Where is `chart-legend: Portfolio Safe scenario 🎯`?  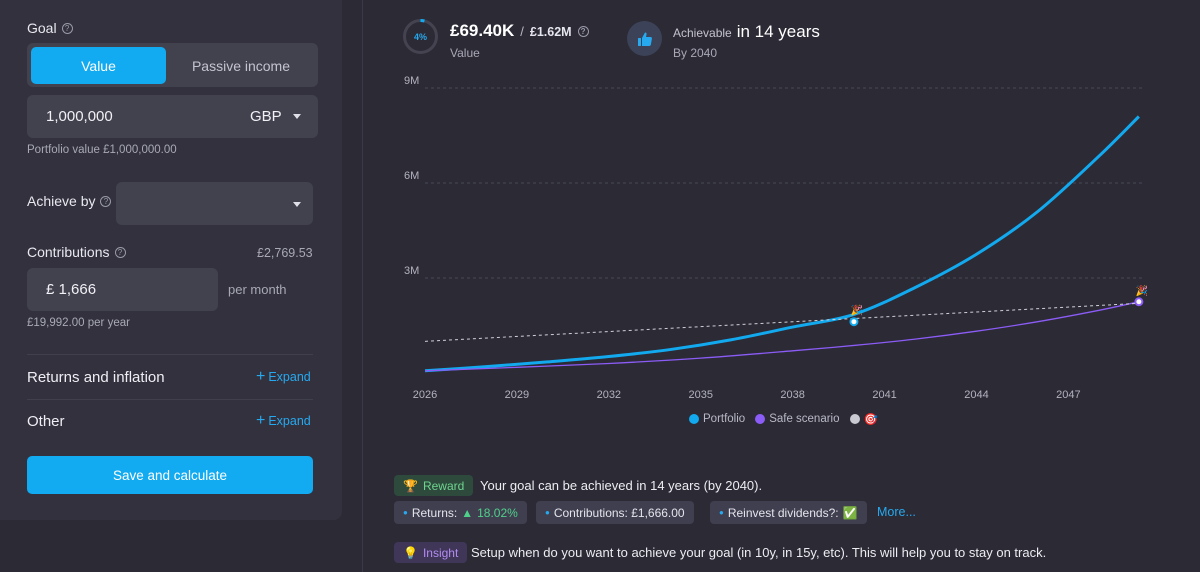 chart-legend: Portfolio Safe scenario 🎯 is located at coordinates (783, 419).